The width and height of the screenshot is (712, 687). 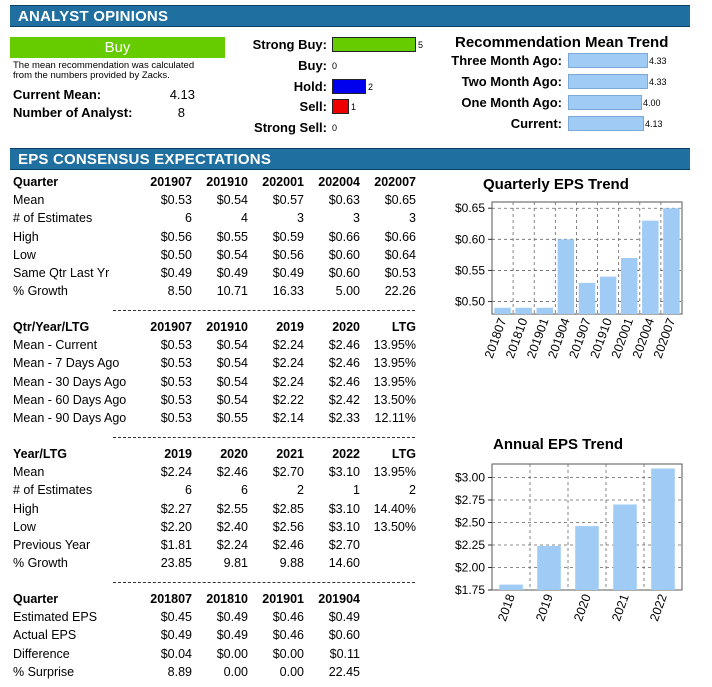 I want to click on rating-label: Buy, so click(x=117, y=47).